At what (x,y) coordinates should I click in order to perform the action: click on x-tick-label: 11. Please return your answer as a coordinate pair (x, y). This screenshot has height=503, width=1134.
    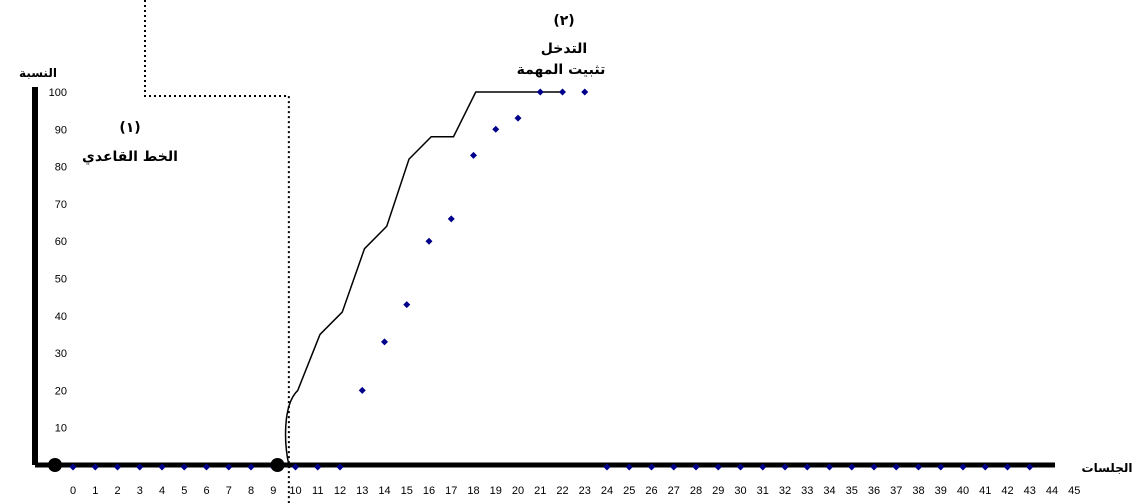
    Looking at the image, I should click on (317, 491).